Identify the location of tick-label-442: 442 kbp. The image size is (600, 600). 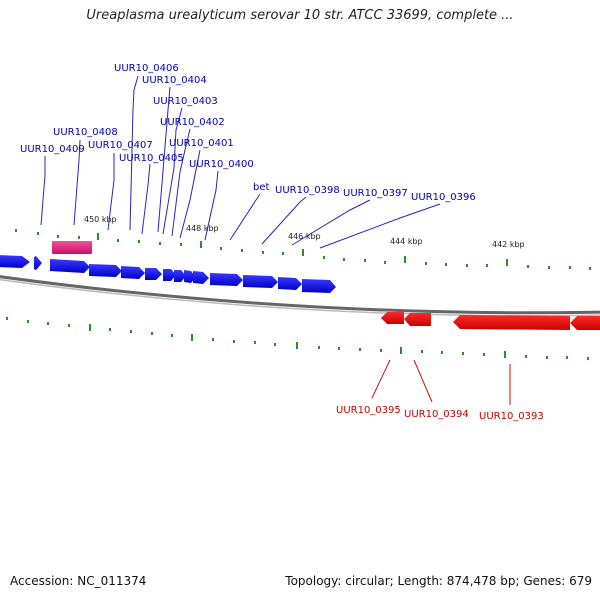
(508, 244).